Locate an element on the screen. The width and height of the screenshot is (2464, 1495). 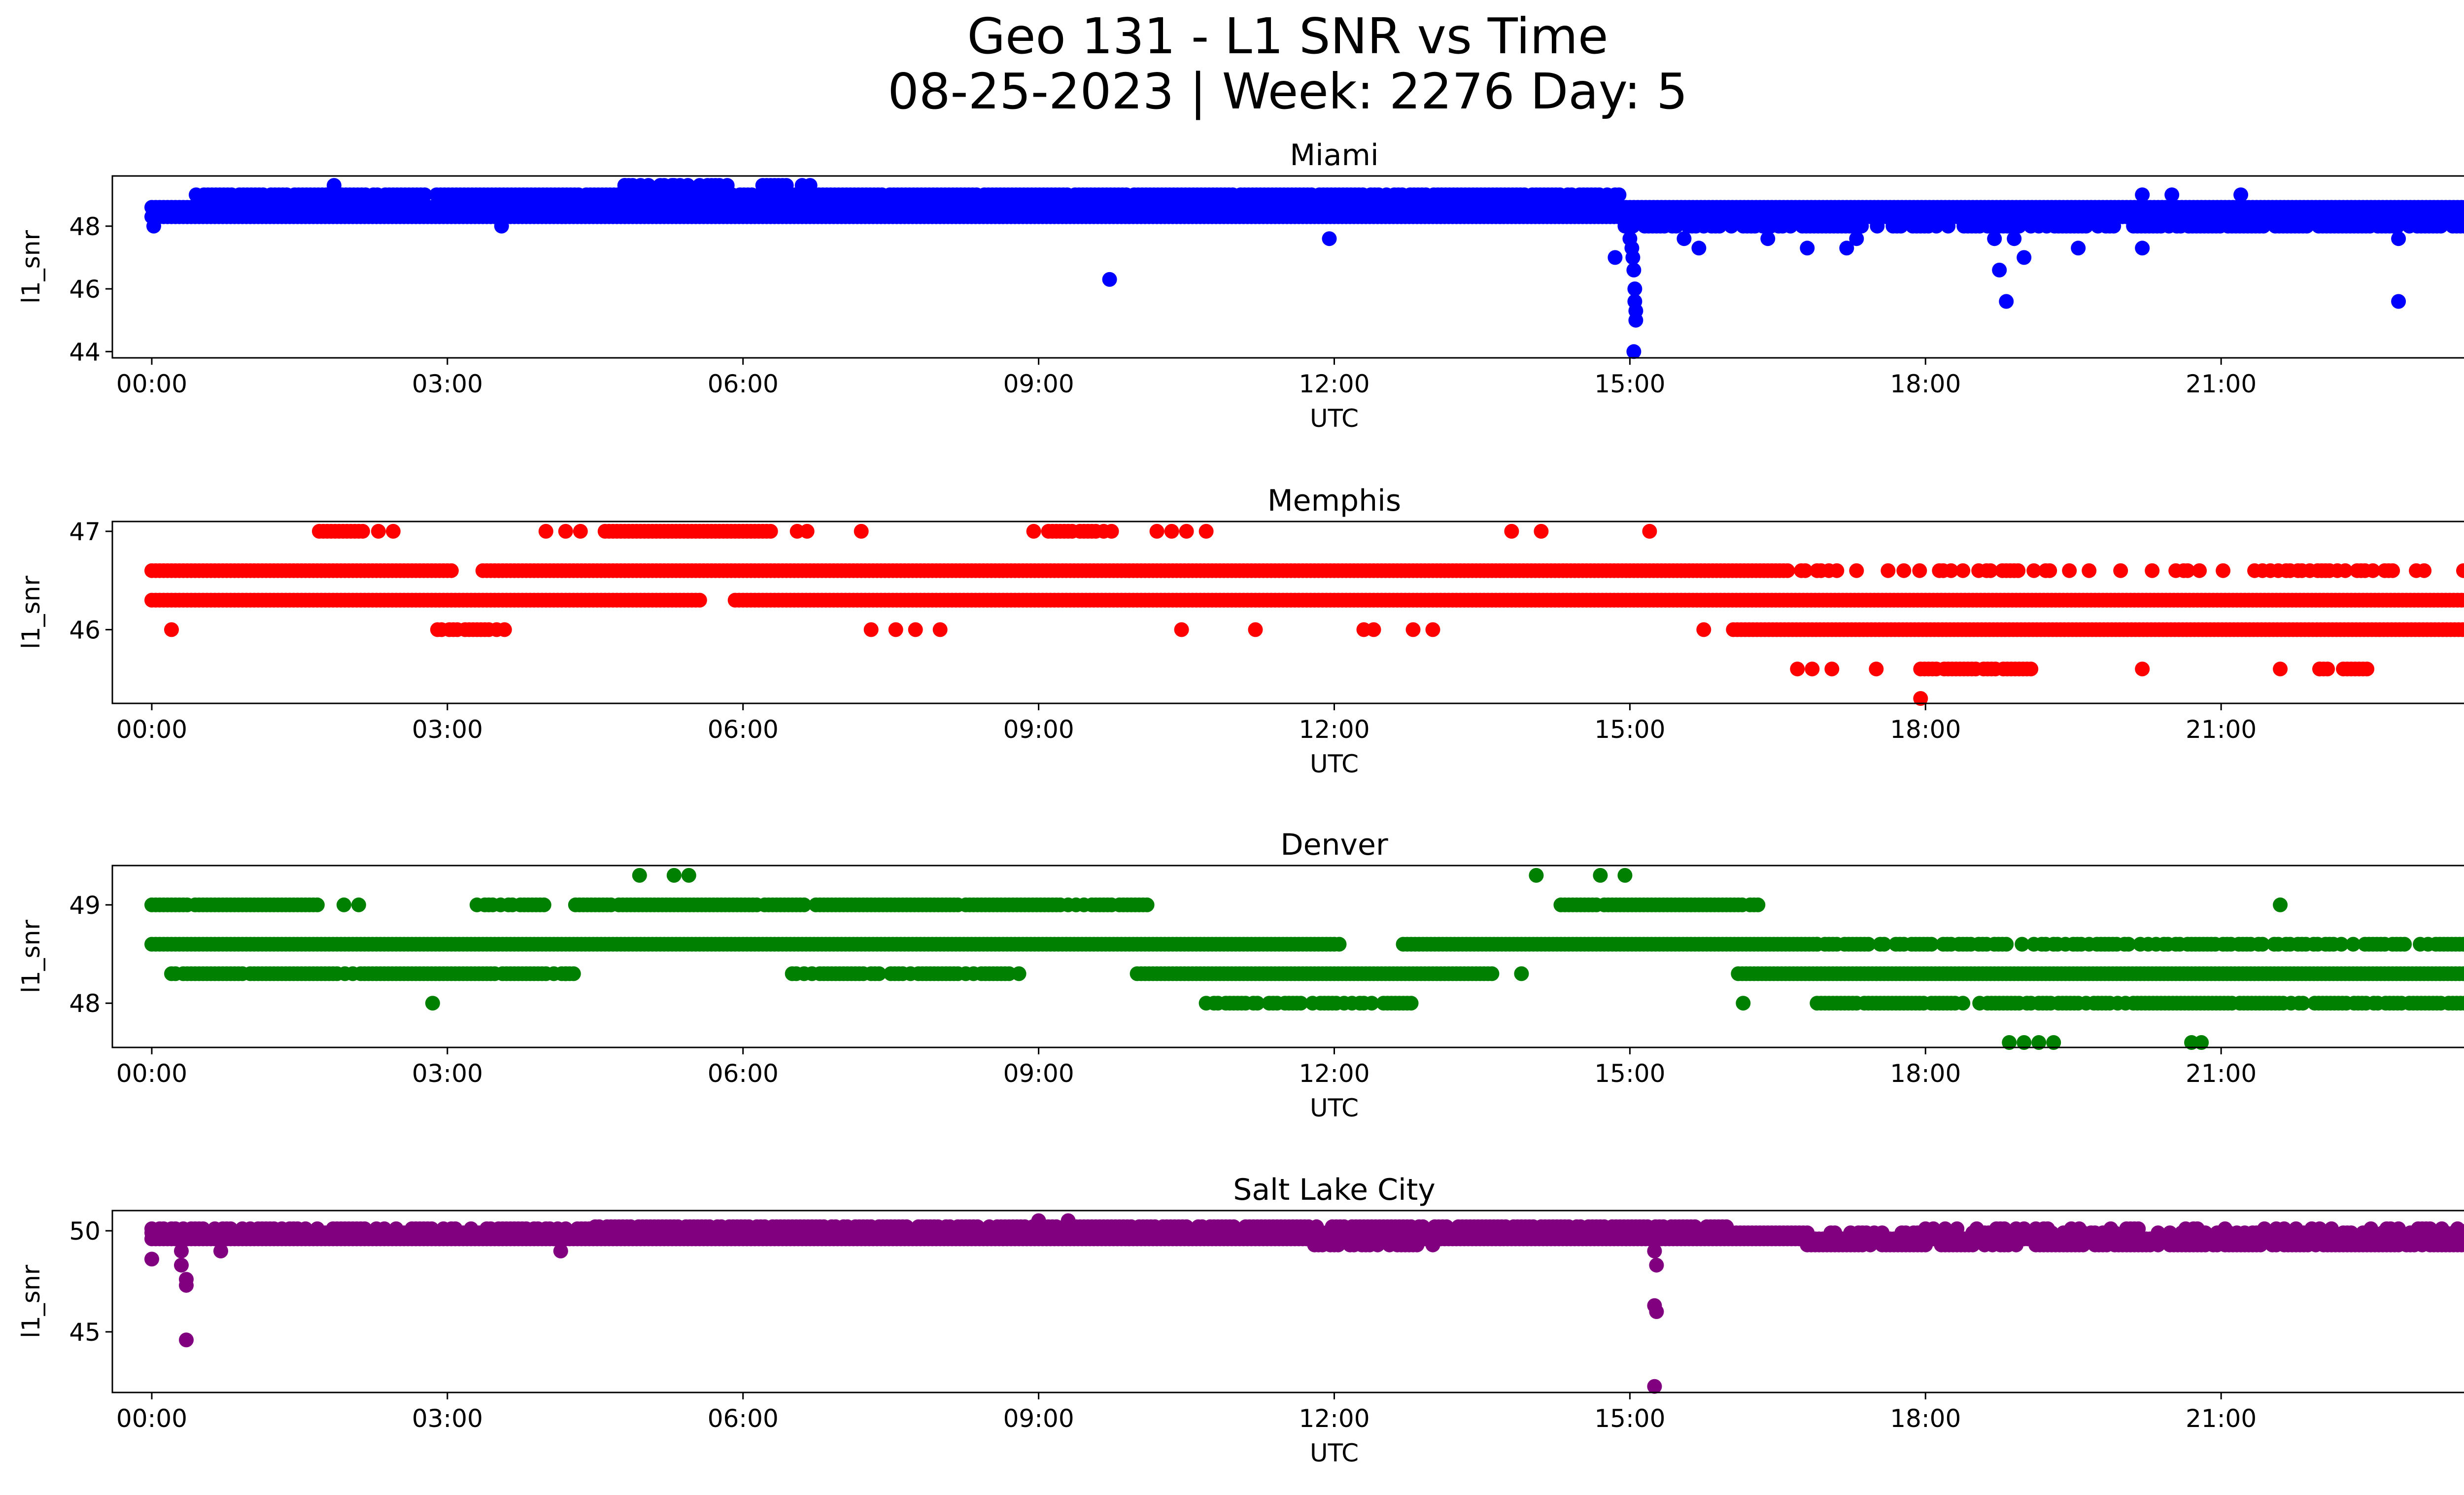
subplot-title: Miami is located at coordinates (1334, 155).